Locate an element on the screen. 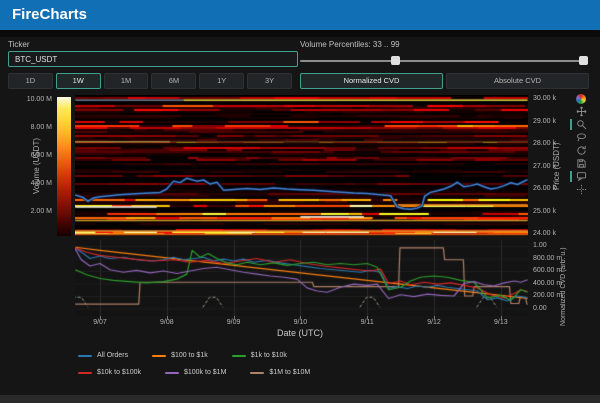  chart-modebar is located at coordinates (582, 144).